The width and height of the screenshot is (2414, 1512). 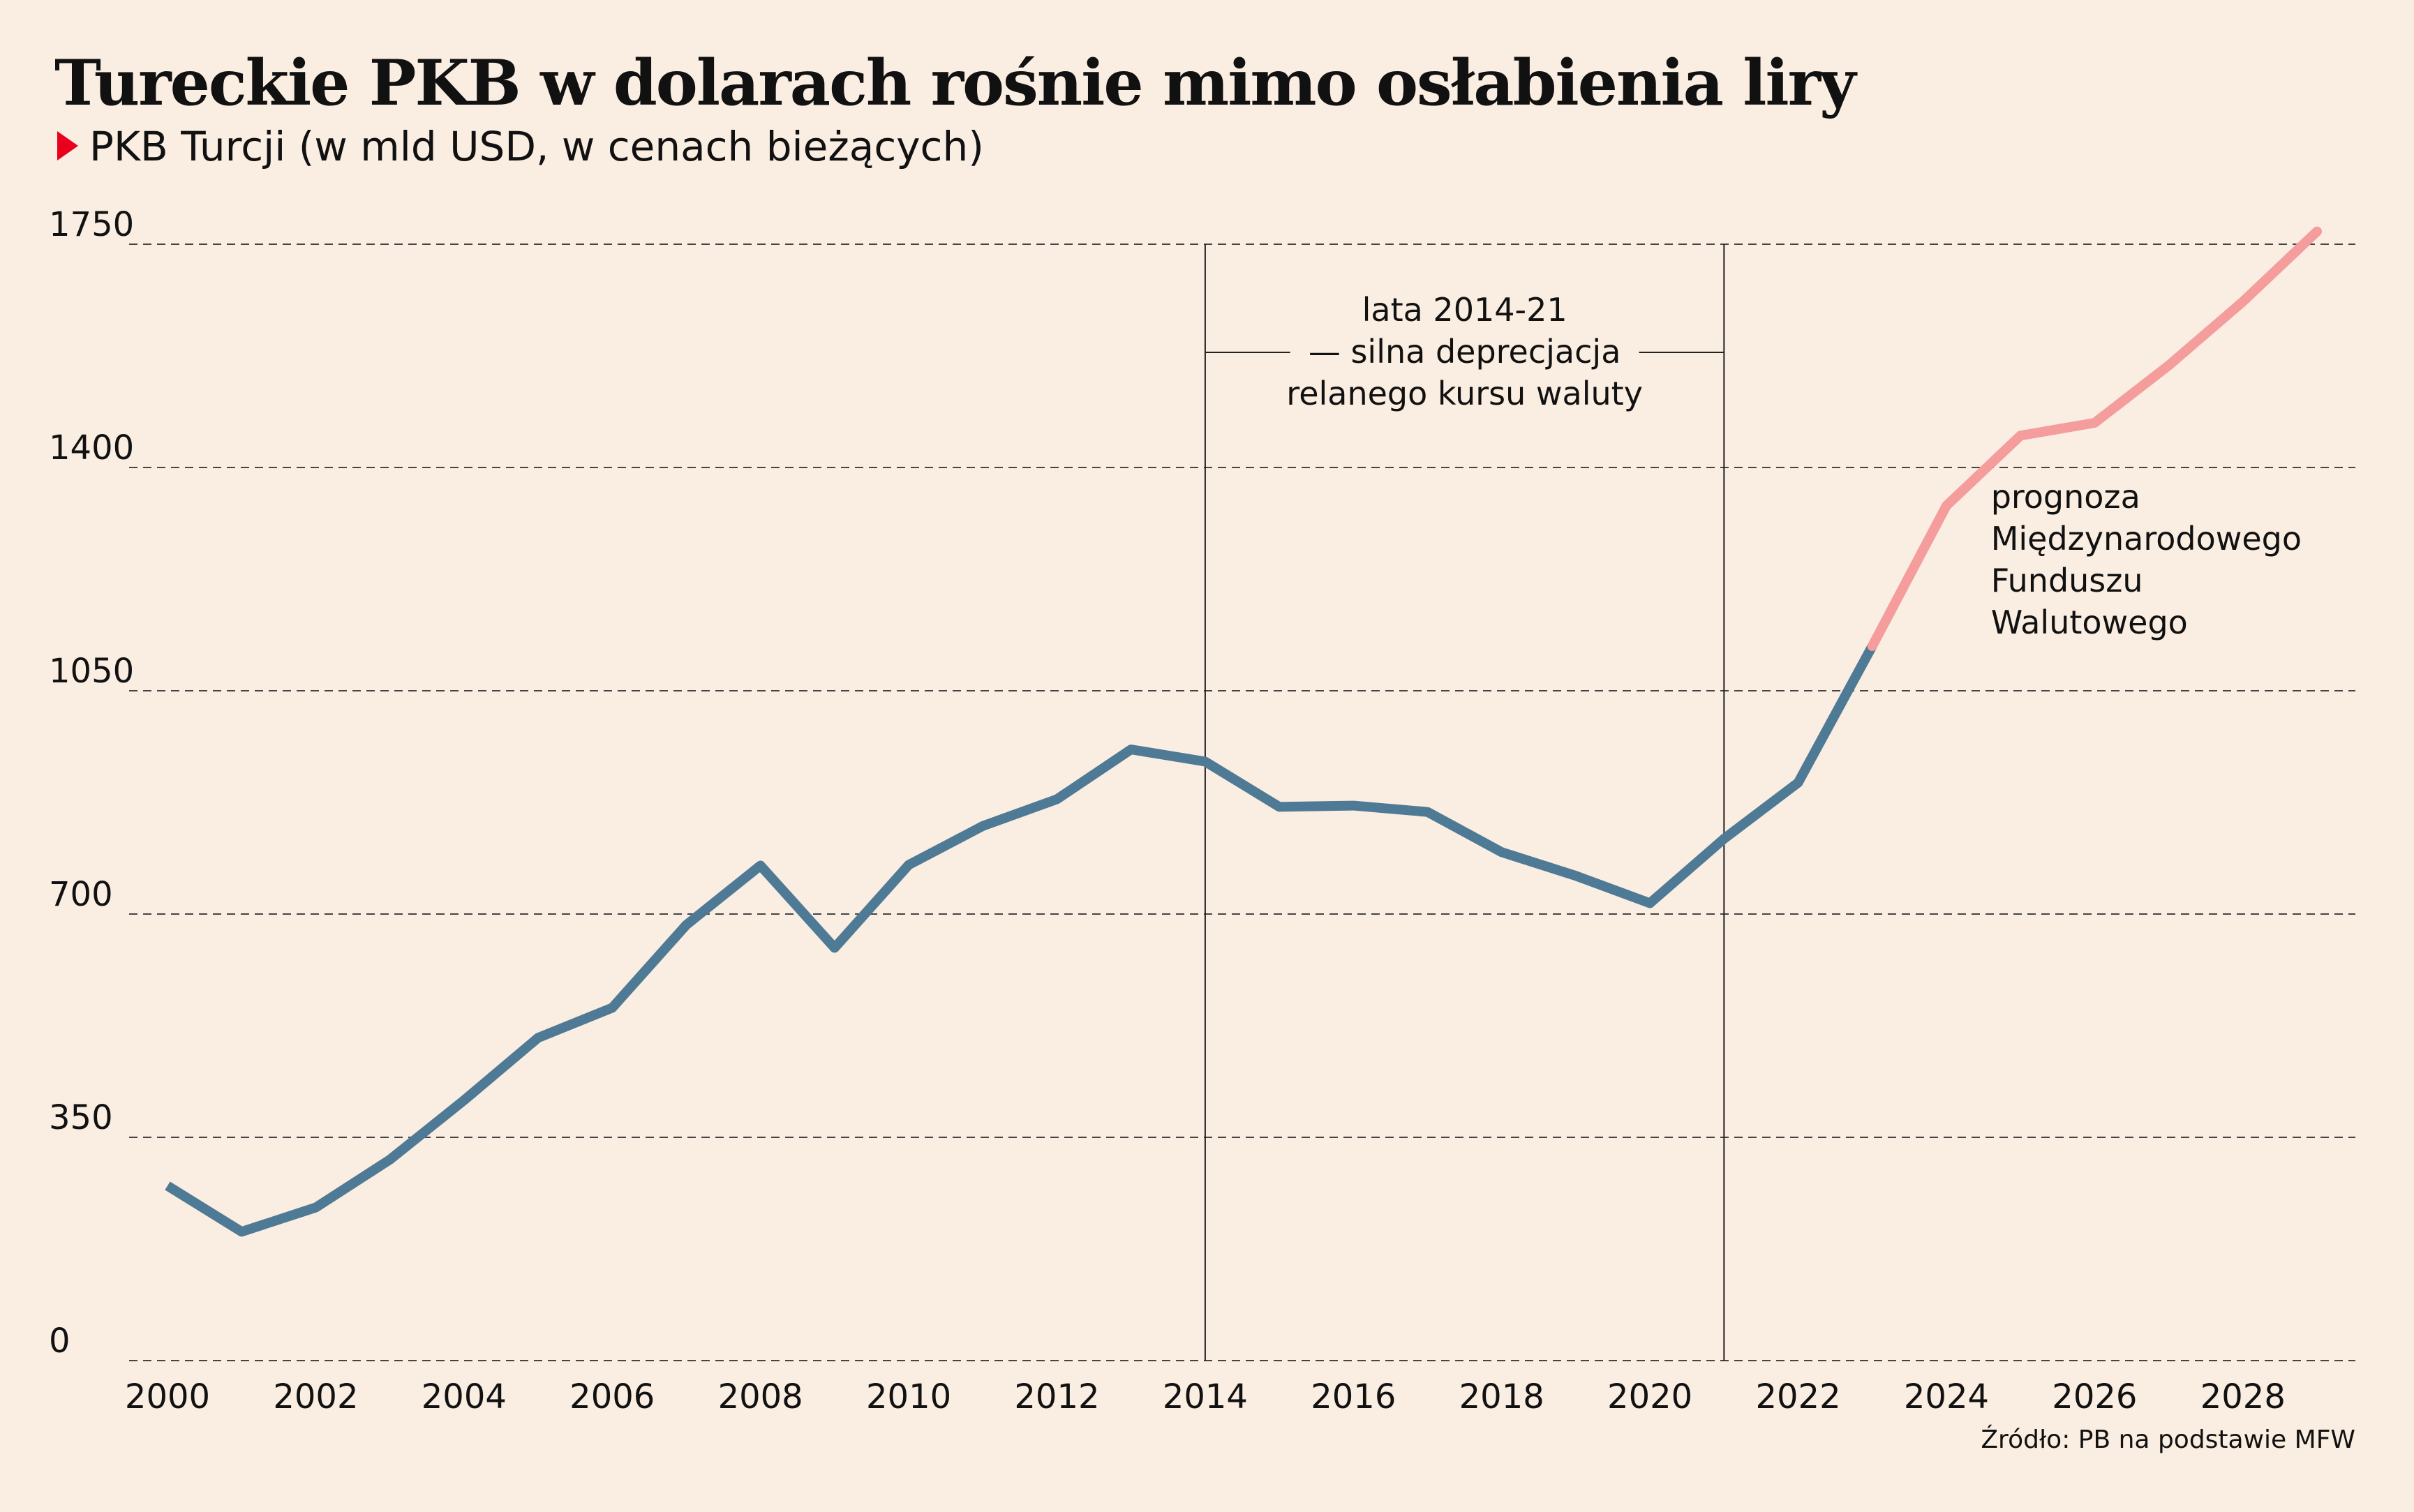 I want to click on y-tick-label: 1400, so click(x=91, y=447).